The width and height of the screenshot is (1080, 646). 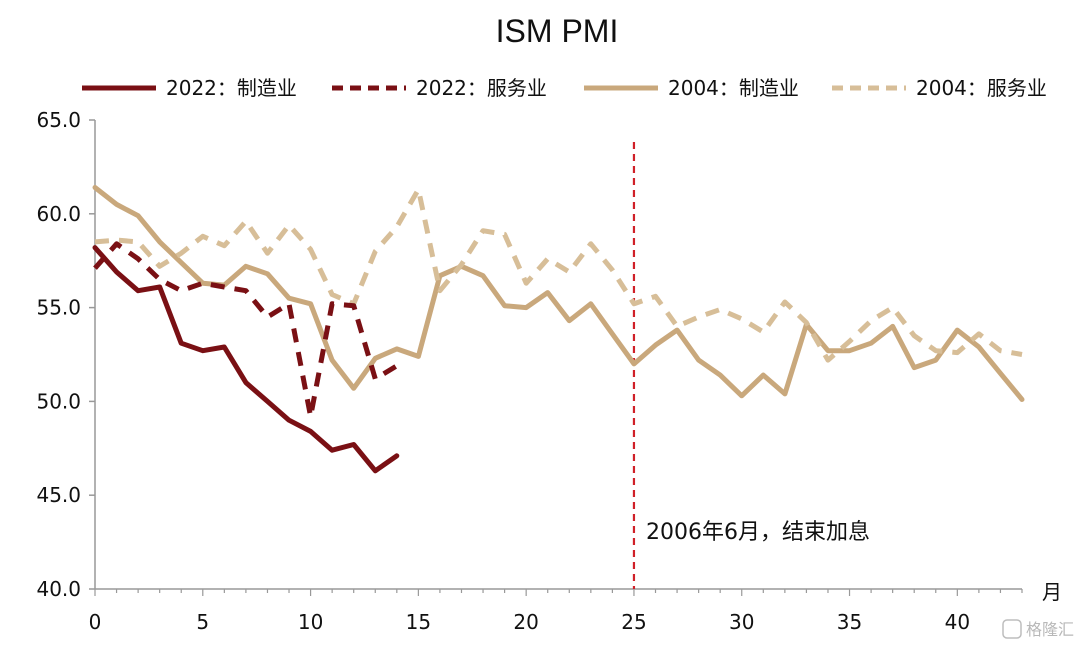 I want to click on watermark-logo-icon, so click(x=1012, y=629).